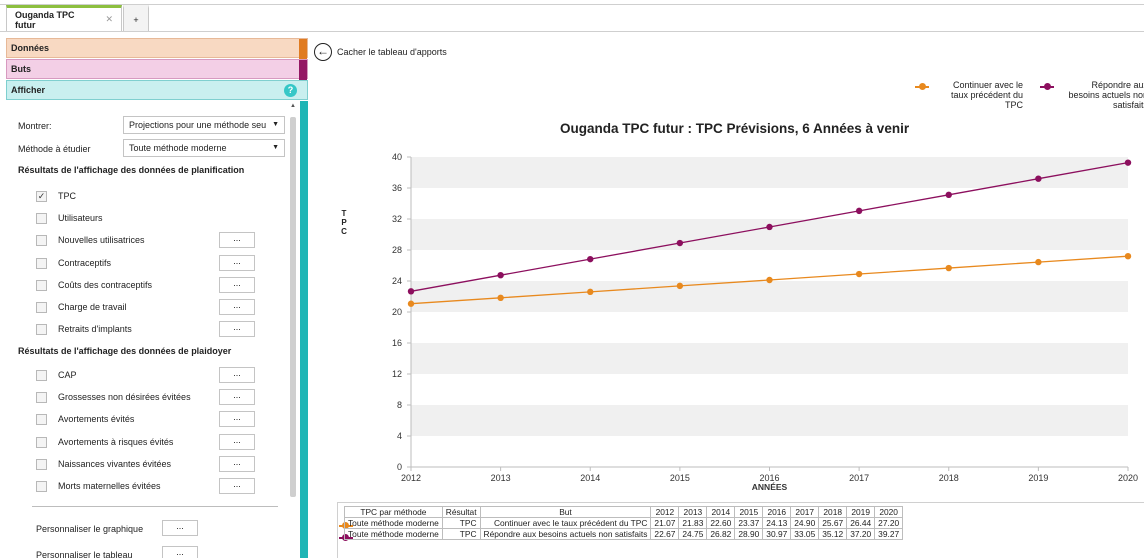 The image size is (1144, 558). What do you see at coordinates (101, 240) in the screenshot?
I see `checkbox-label-nouvelles-utilisatrices: Nouvelles utilisatrices` at bounding box center [101, 240].